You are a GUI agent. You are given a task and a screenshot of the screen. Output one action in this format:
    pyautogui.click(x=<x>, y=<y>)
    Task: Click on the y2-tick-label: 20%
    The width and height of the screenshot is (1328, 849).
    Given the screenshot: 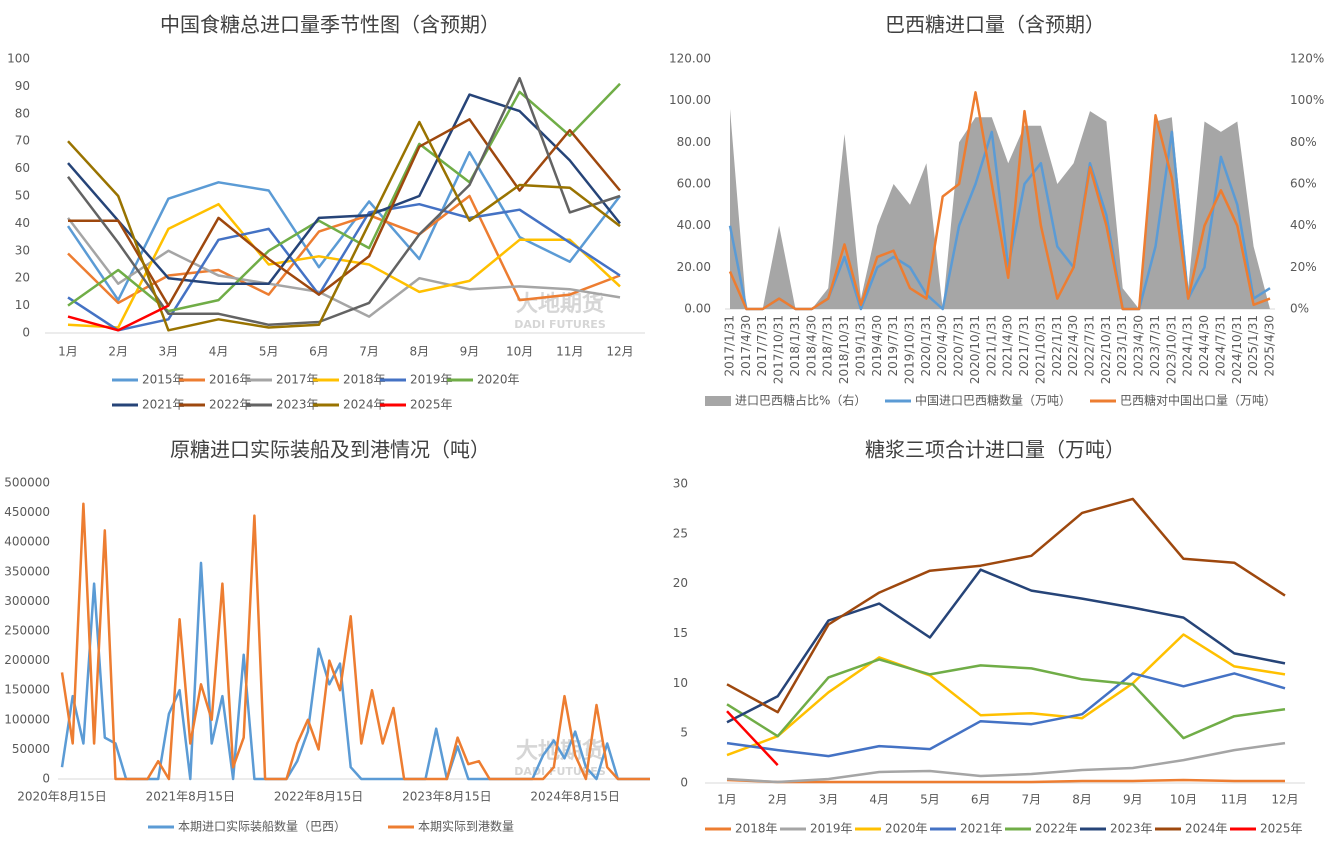 What is the action you would take?
    pyautogui.click(x=1303, y=267)
    